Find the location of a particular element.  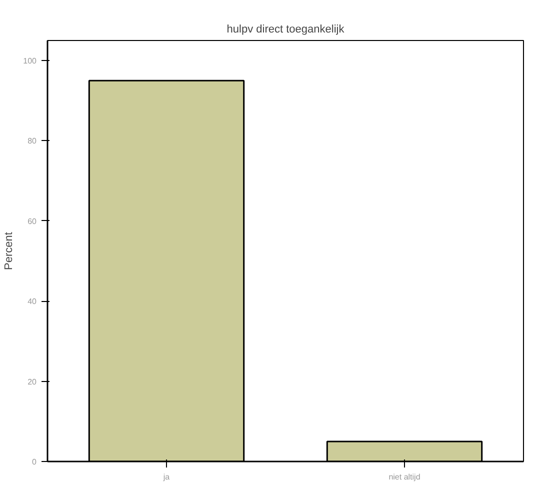

y-tick-label: 60 is located at coordinates (33, 221).